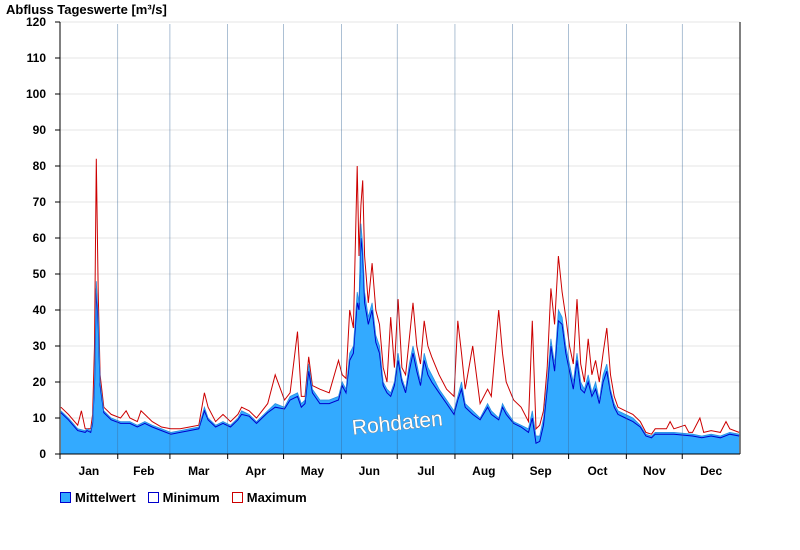 This screenshot has width=800, height=550. Describe the element at coordinates (276, 497) in the screenshot. I see `legend-label-maximum: Maximum` at that location.